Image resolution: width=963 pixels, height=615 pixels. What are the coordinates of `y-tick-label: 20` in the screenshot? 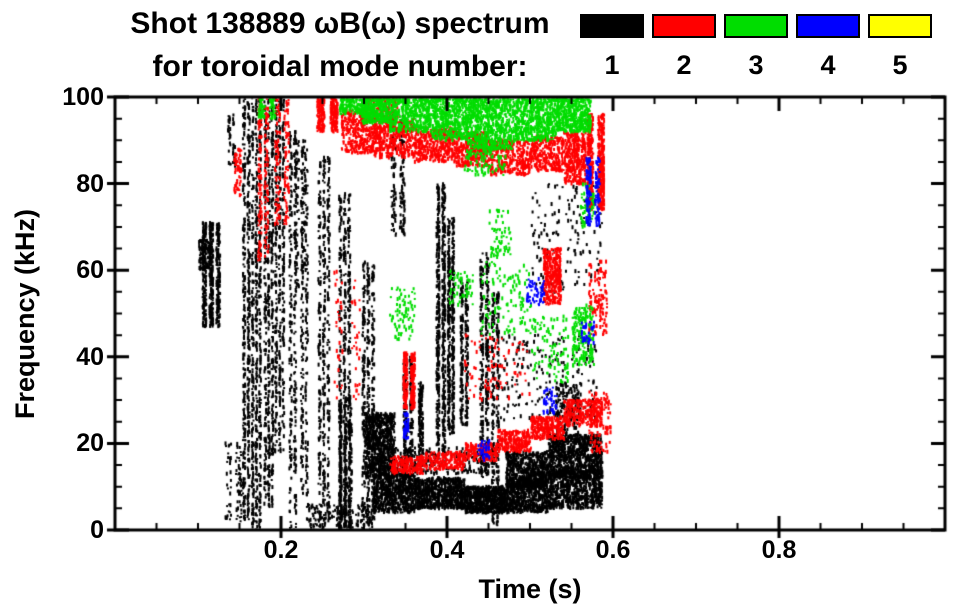 It's located at (90, 443).